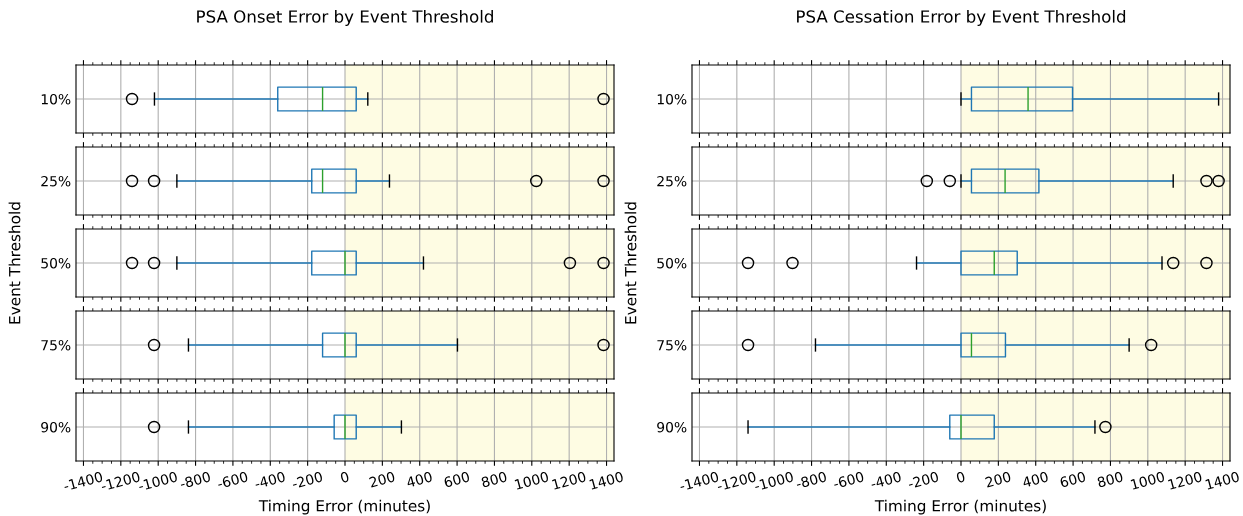 The width and height of the screenshot is (1243, 516). What do you see at coordinates (345, 18) in the screenshot?
I see `chart-title: PSA Onset Error by Event Threshold` at bounding box center [345, 18].